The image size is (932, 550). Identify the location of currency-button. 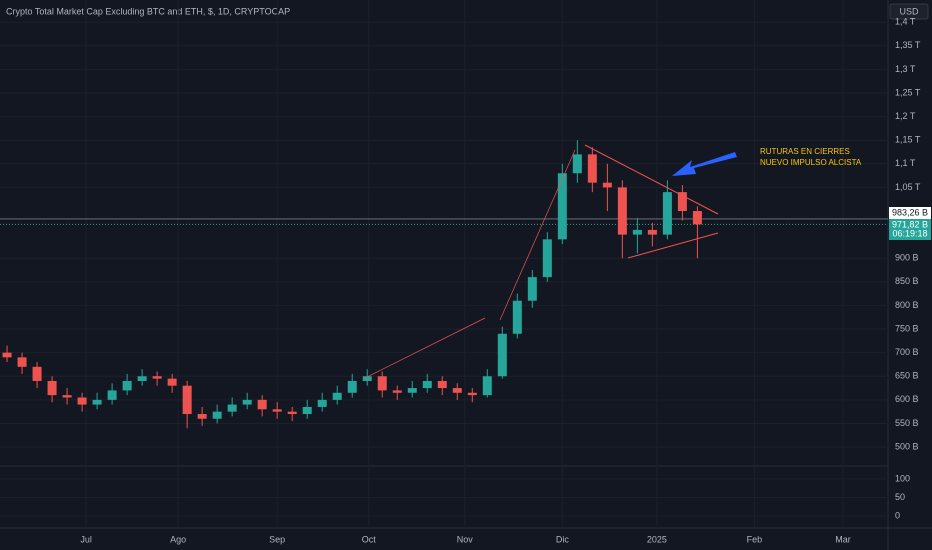
(909, 11).